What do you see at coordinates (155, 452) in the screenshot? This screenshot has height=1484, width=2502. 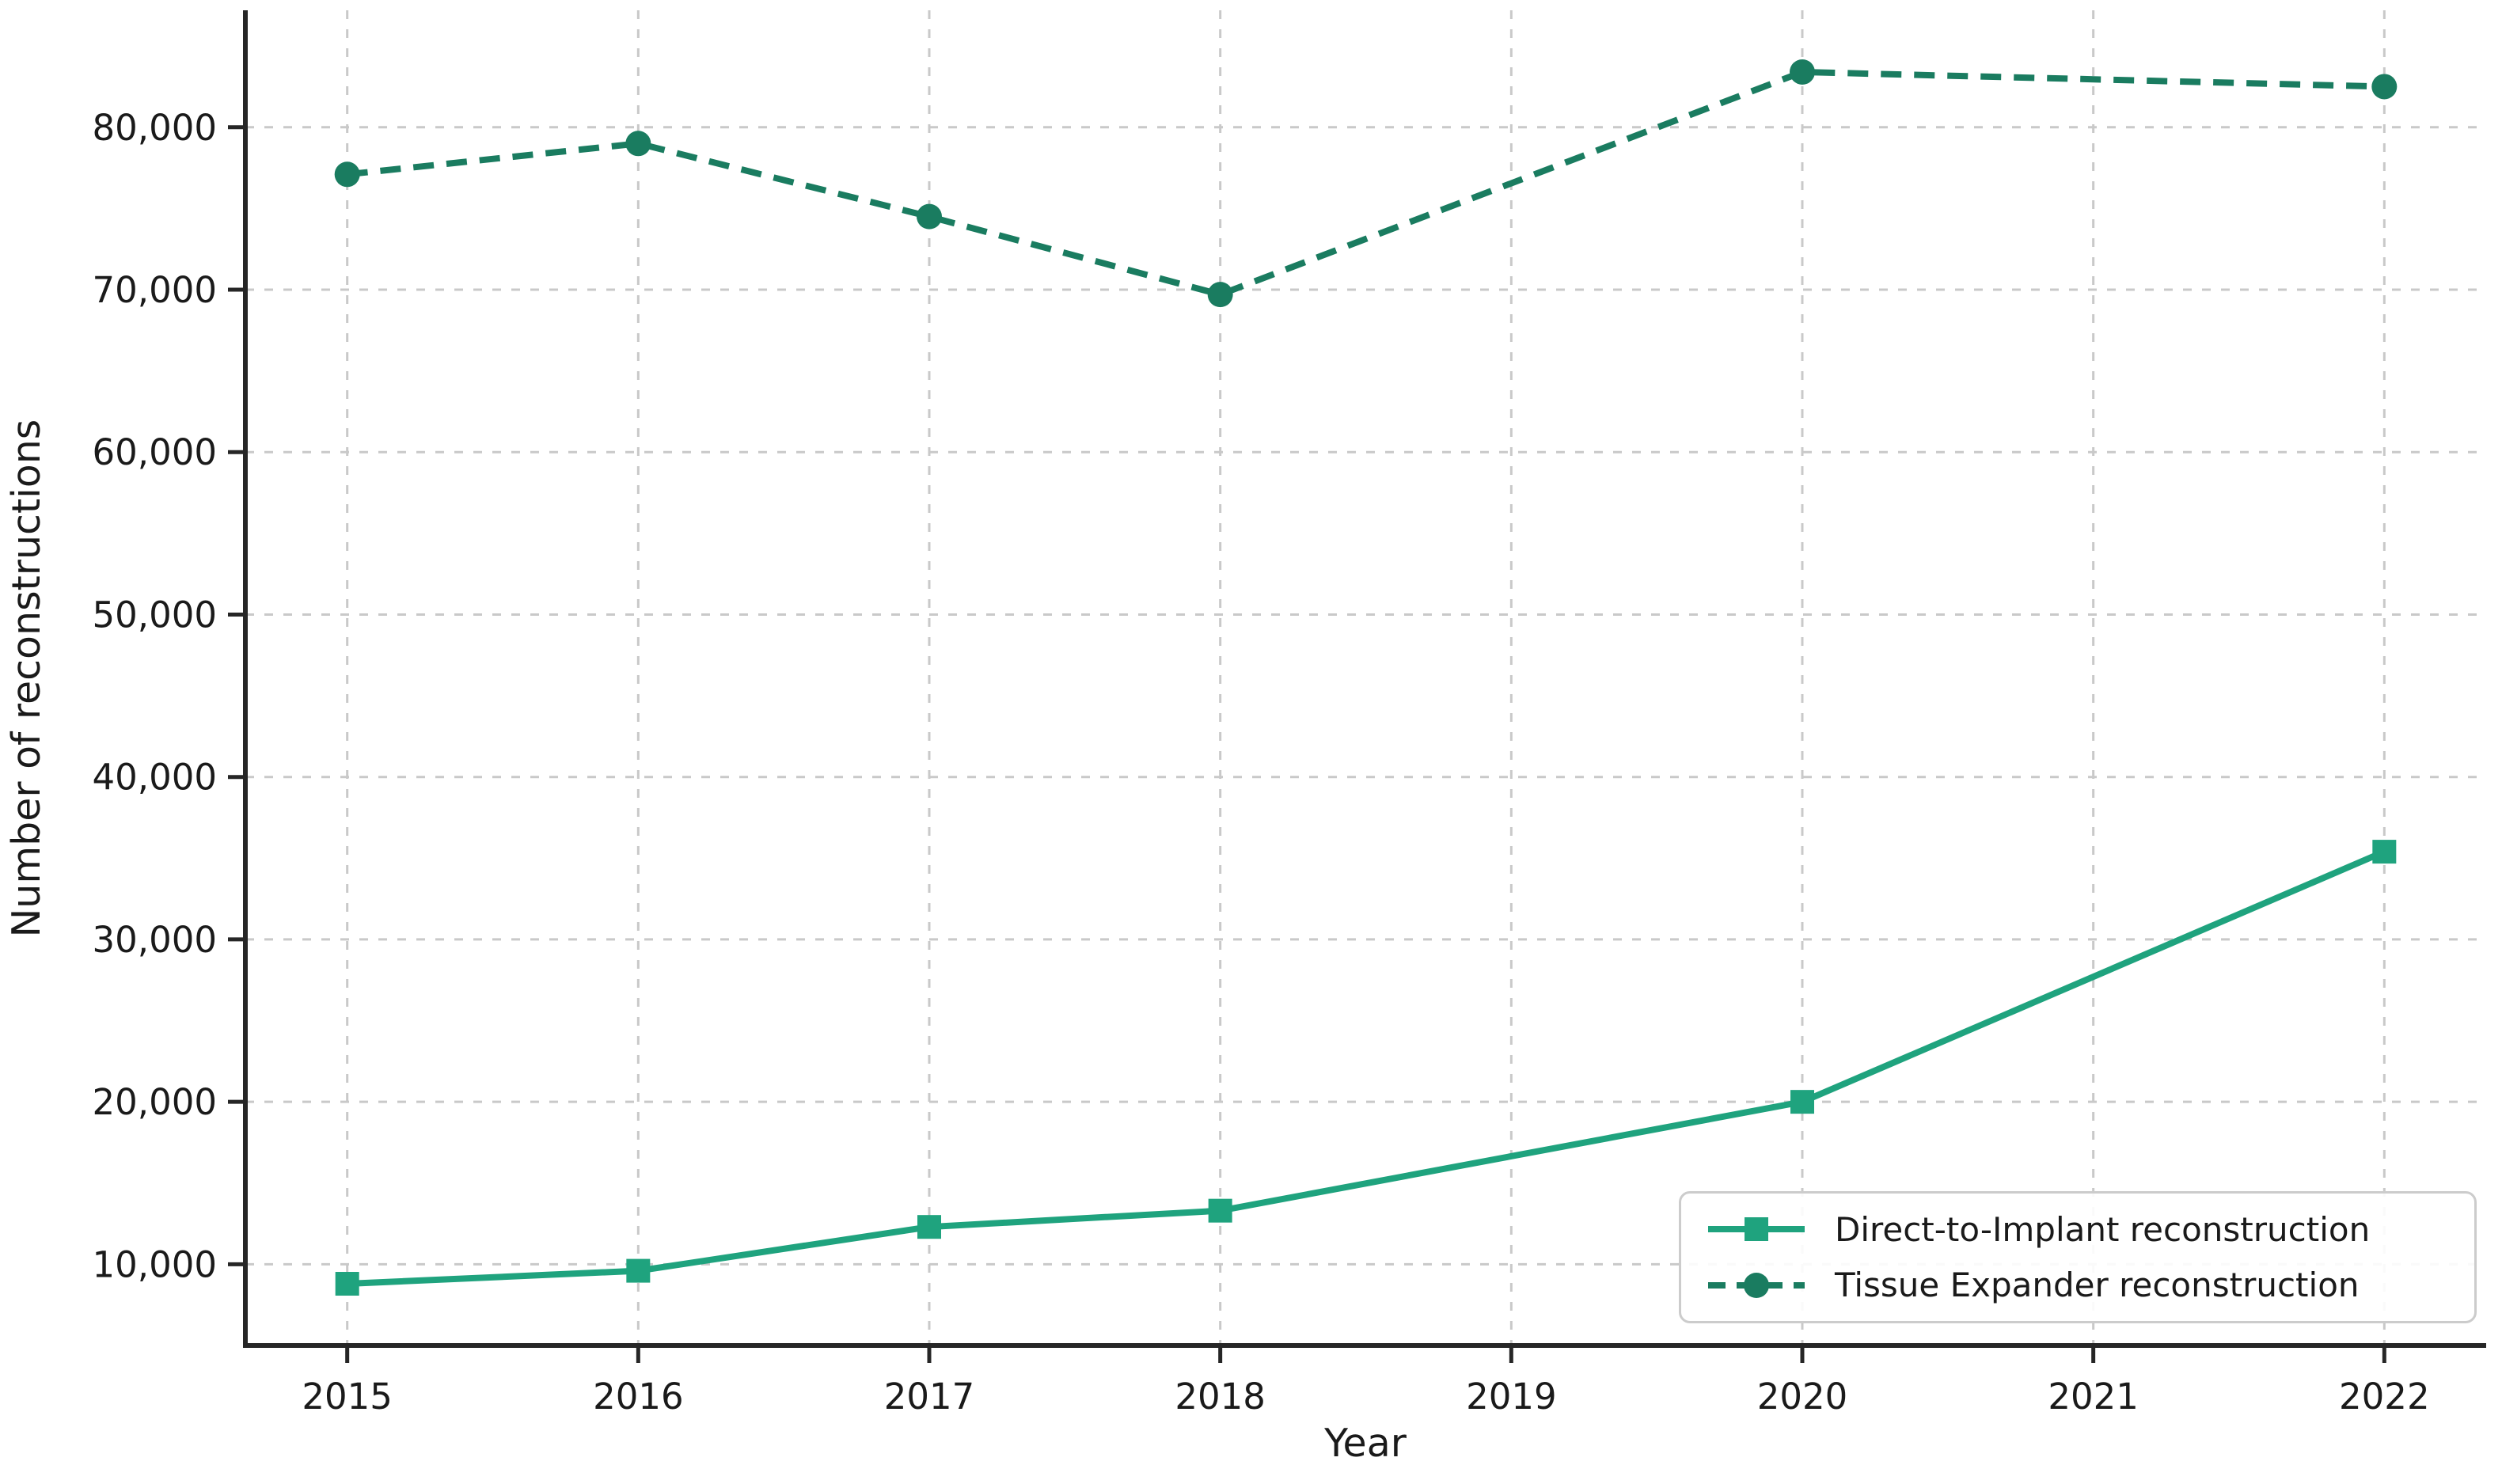 I see `y-tick-label: 60,000` at bounding box center [155, 452].